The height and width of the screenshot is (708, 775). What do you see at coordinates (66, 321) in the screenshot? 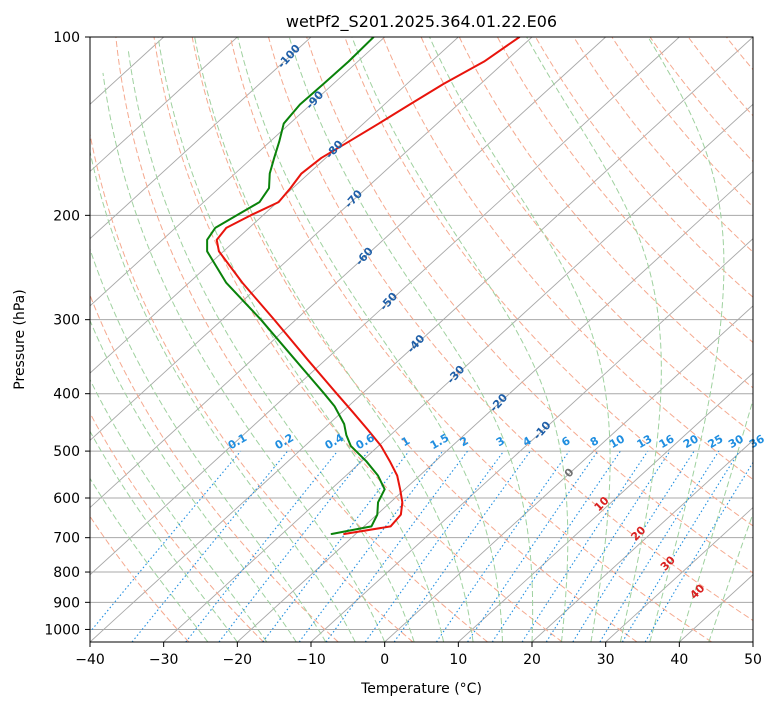
I see `y-tick-label: 300` at bounding box center [66, 321].